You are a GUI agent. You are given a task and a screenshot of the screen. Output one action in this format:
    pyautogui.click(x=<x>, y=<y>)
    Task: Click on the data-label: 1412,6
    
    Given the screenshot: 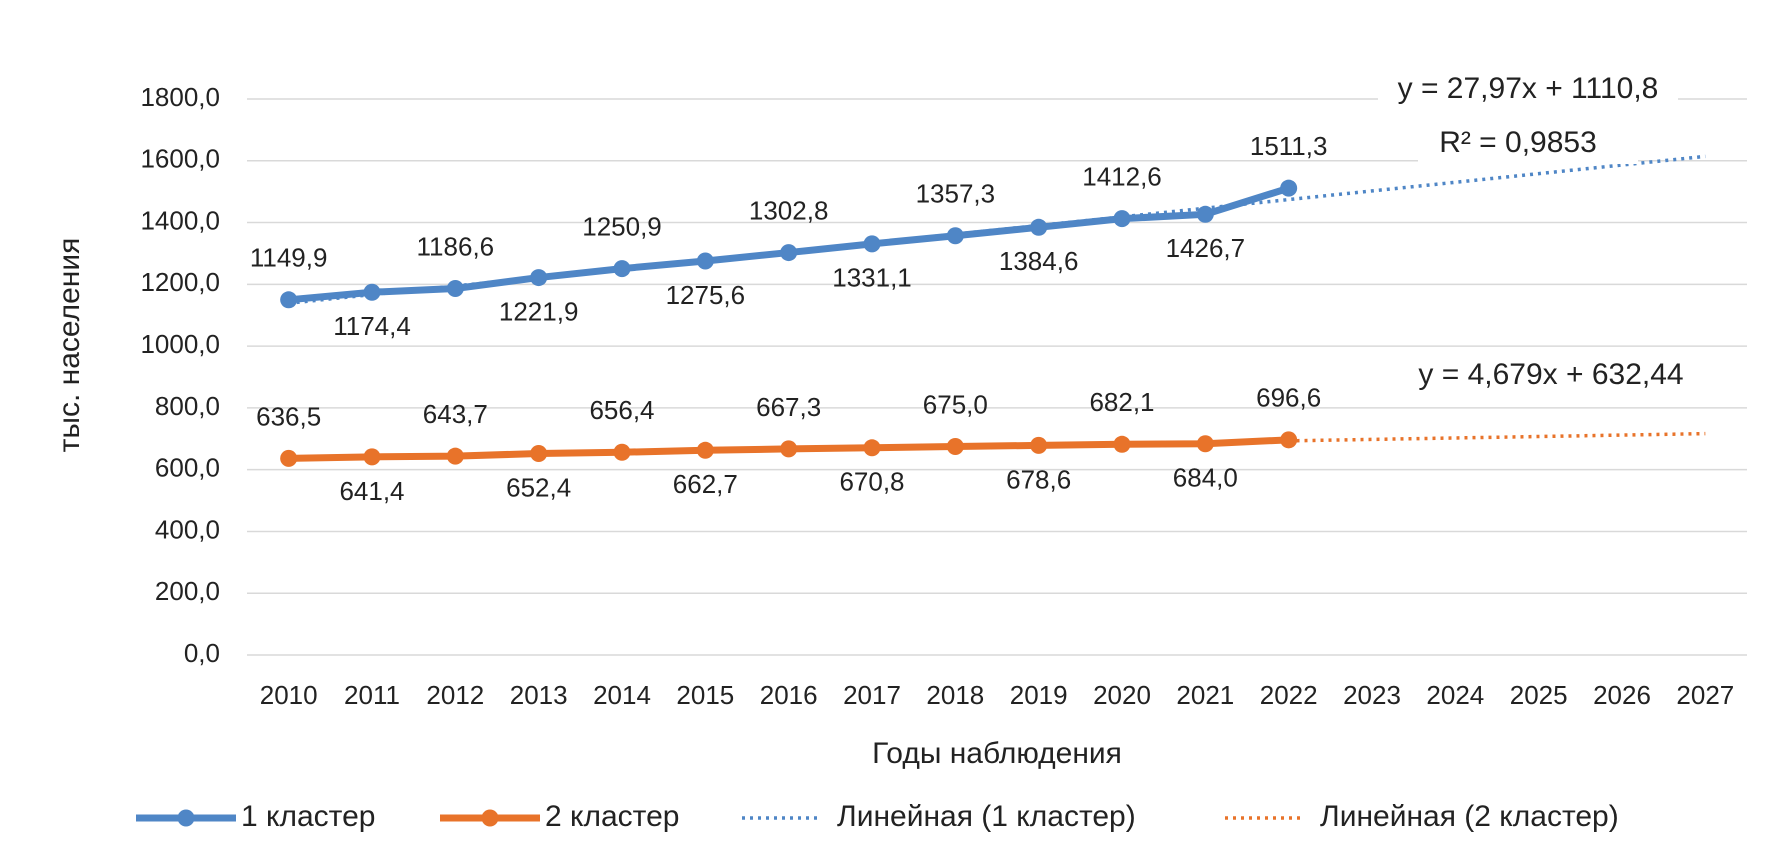 What is the action you would take?
    pyautogui.click(x=1122, y=177)
    